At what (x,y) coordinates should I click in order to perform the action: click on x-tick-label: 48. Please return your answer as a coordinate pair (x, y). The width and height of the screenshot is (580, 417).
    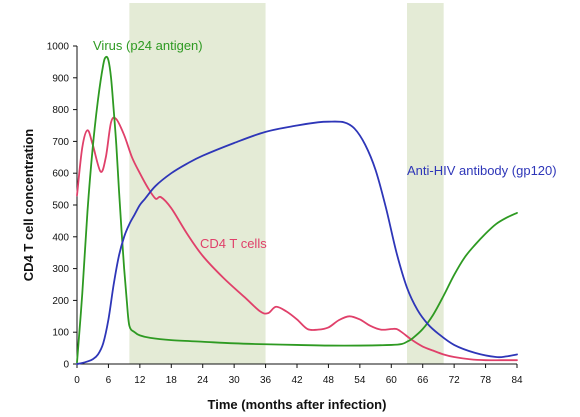
    Looking at the image, I should click on (329, 380).